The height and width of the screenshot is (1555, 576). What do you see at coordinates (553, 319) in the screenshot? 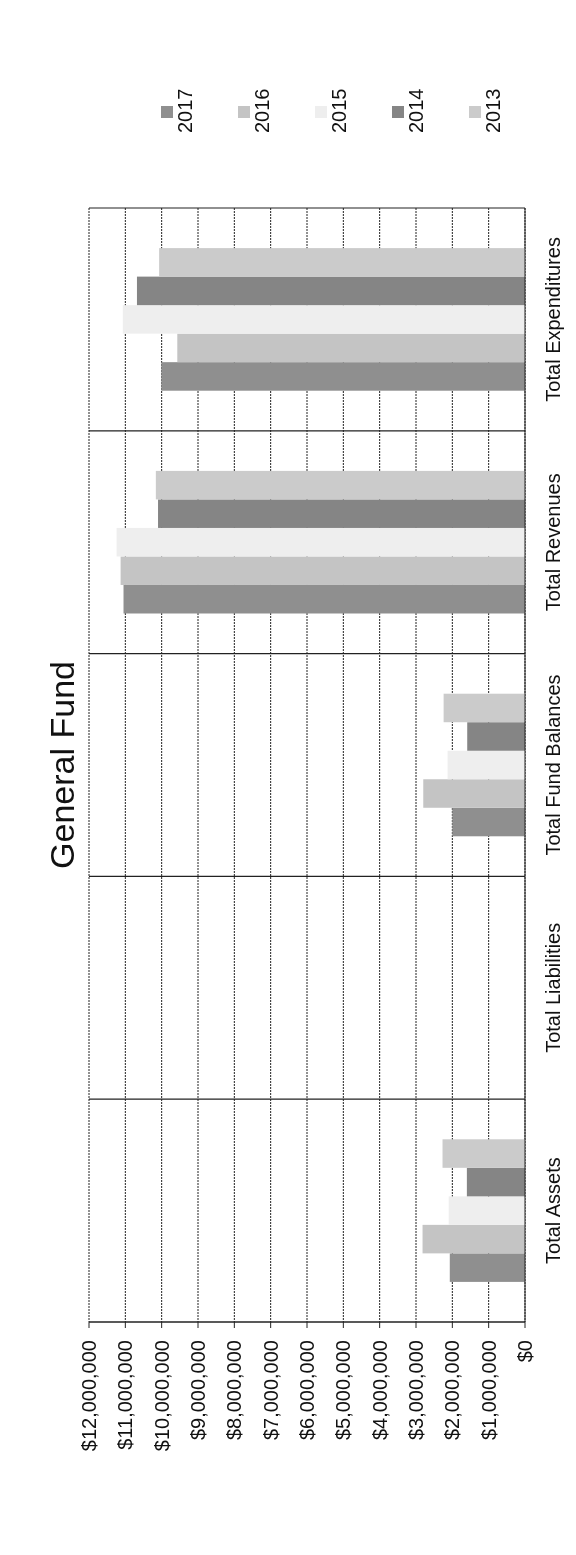
I see `y-tick-label: Total Expenditures` at bounding box center [553, 319].